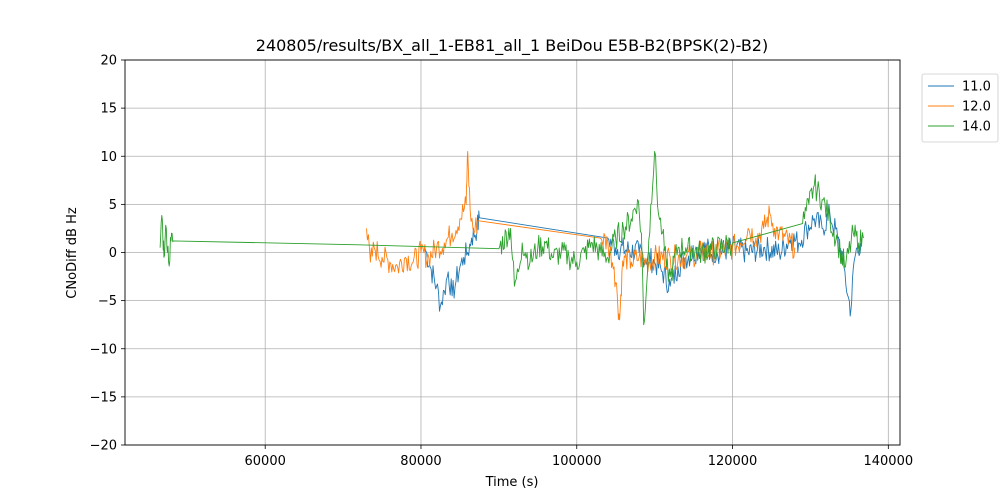 This screenshot has height=500, width=1000. Describe the element at coordinates (107, 301) in the screenshot. I see `y-tick-label: −5` at that location.